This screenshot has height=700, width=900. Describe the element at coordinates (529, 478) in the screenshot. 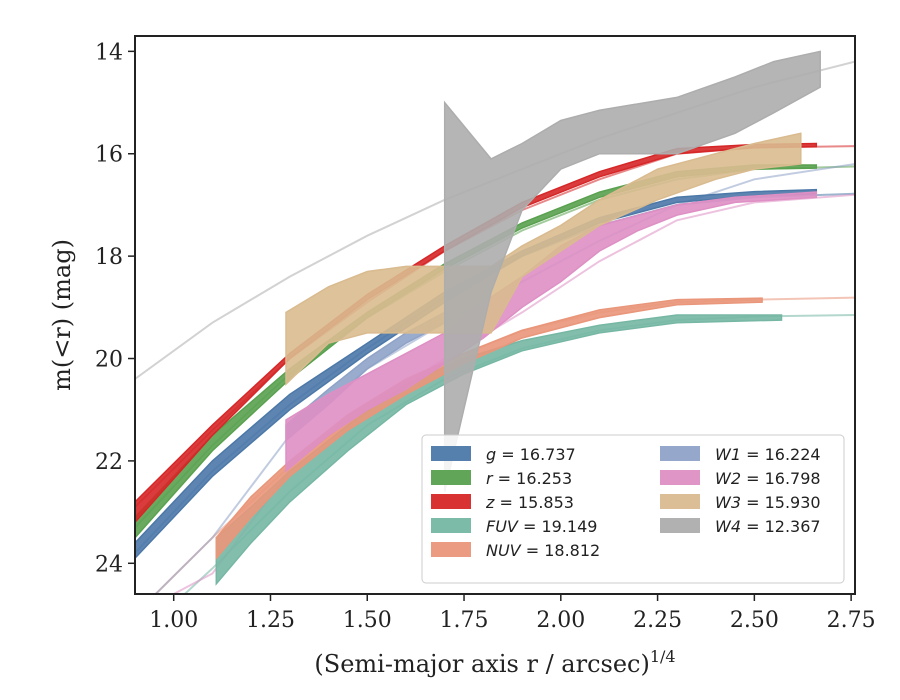

I see `legend-label-r: r = 16.253` at that location.